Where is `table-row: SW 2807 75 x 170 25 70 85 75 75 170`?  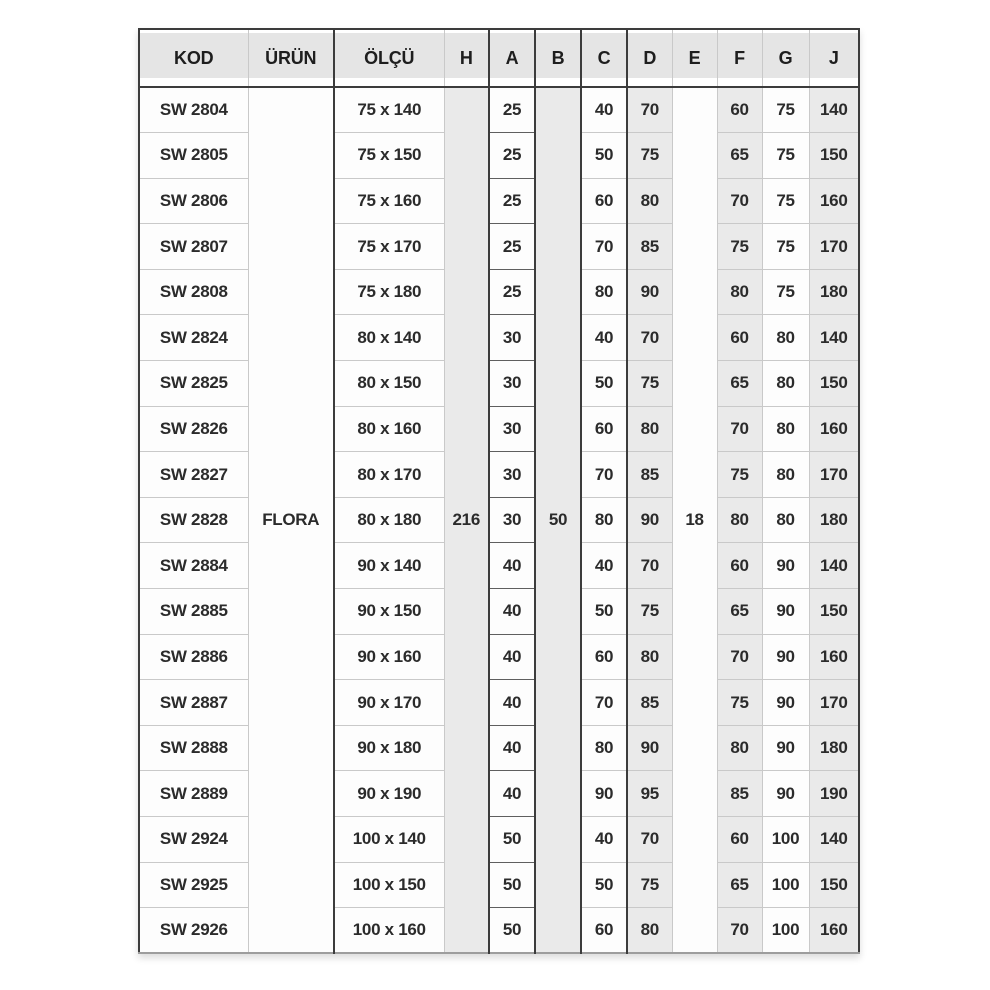 table-row: SW 2807 75 x 170 25 70 85 75 75 170 is located at coordinates (499, 246).